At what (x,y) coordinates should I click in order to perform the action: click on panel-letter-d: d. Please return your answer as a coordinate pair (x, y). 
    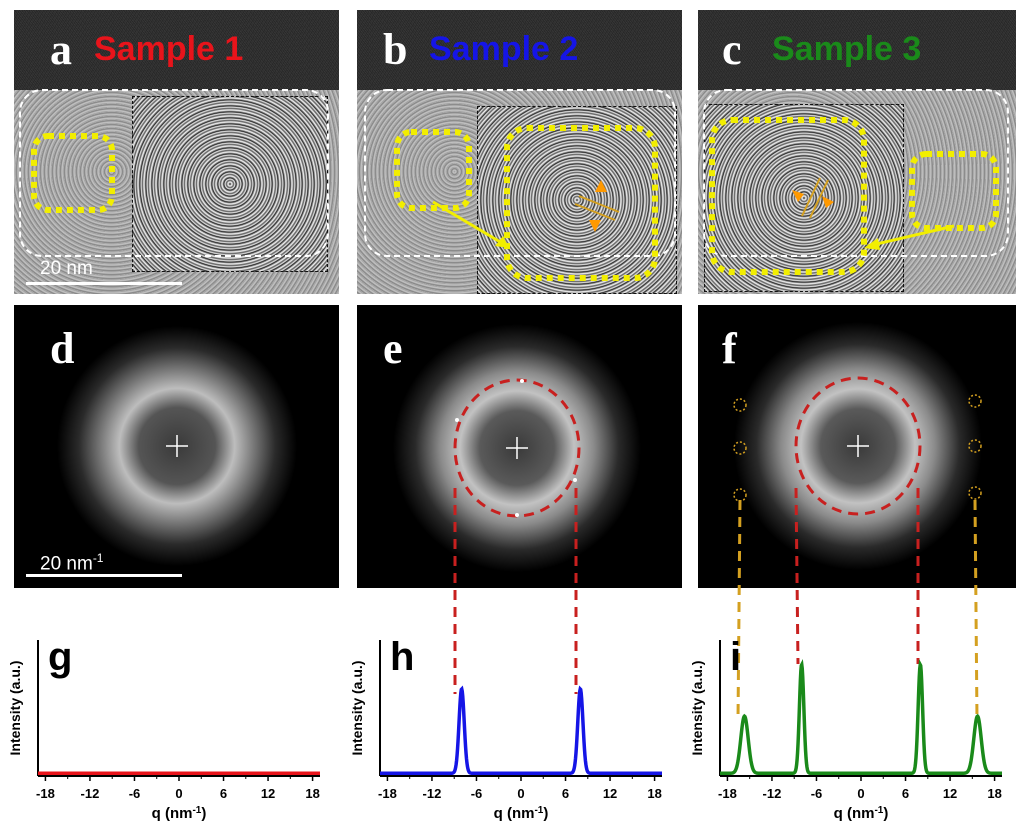
    Looking at the image, I should click on (62, 348).